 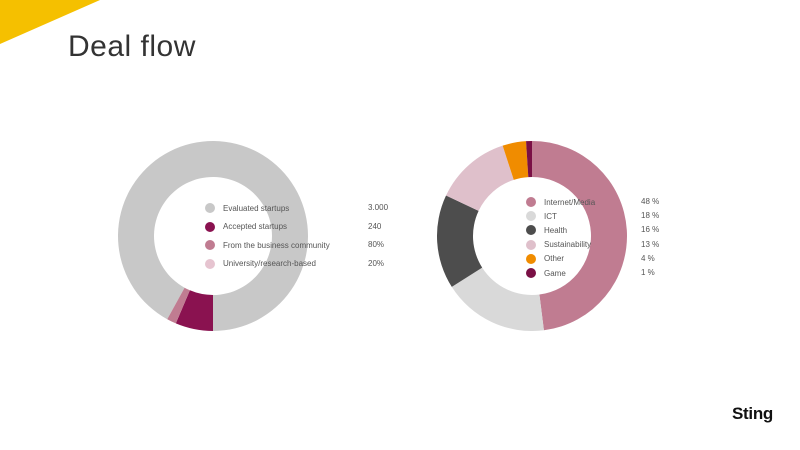 I want to click on legend-label: From the business community, so click(x=276, y=245).